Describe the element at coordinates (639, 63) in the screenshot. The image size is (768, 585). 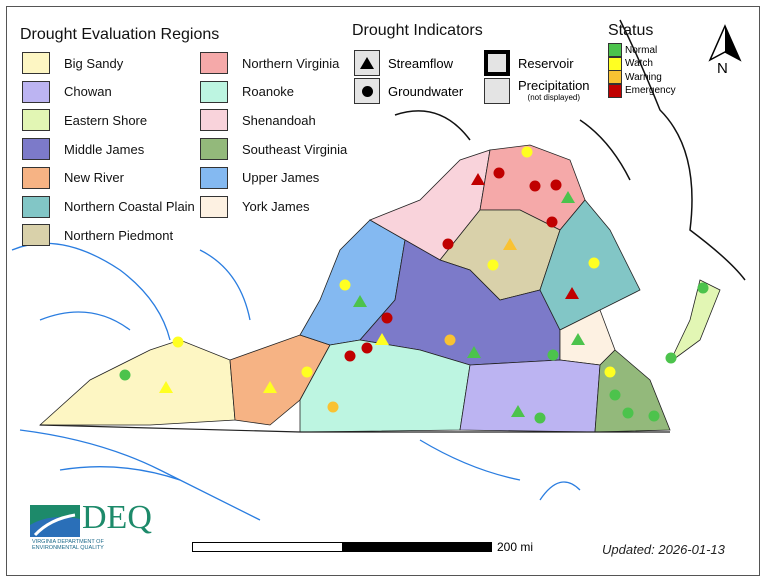
I see `status-label: Watch` at that location.